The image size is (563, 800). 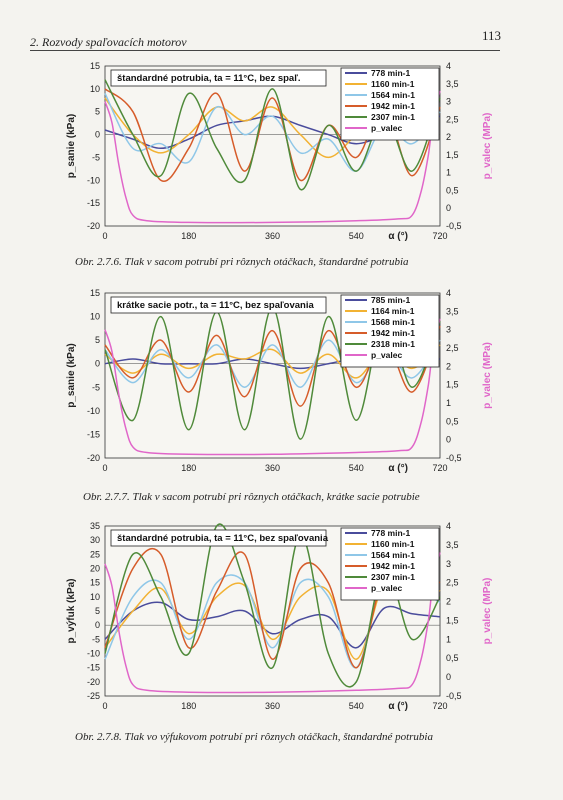 I want to click on legend-label: p_valec, so click(x=386, y=588).